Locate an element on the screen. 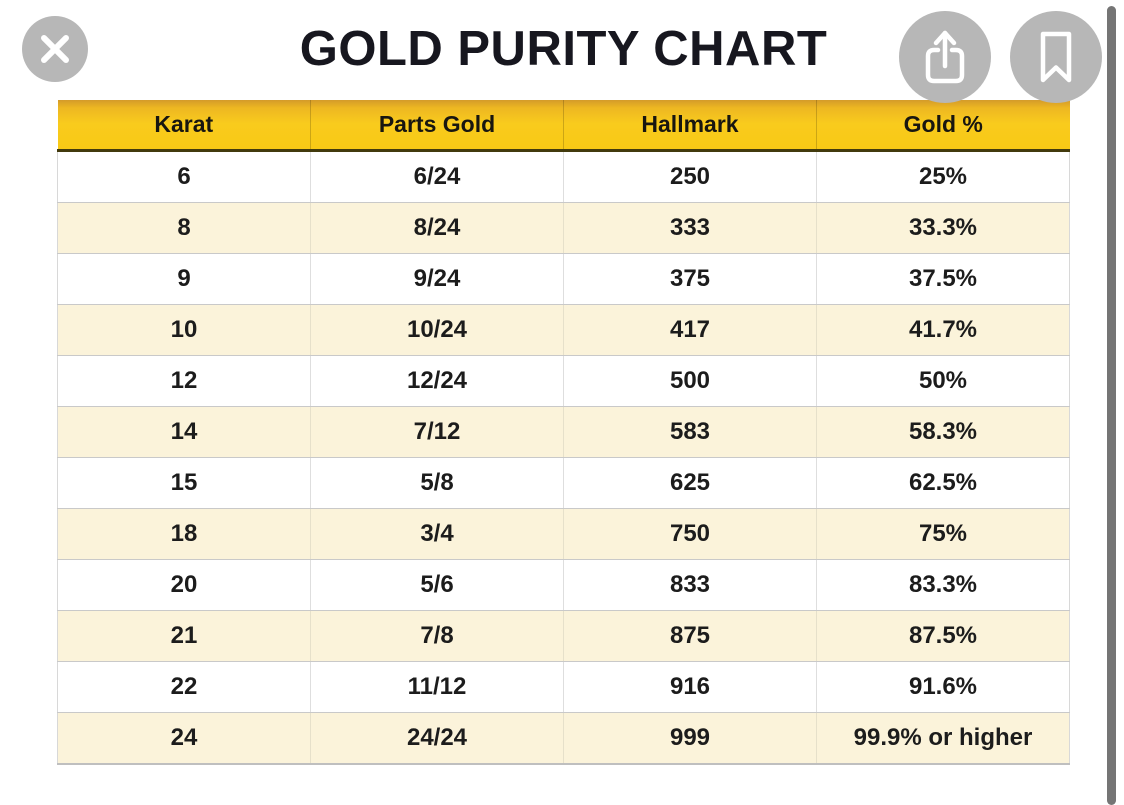  cell-parts-gold: 6/24 is located at coordinates (437, 176).